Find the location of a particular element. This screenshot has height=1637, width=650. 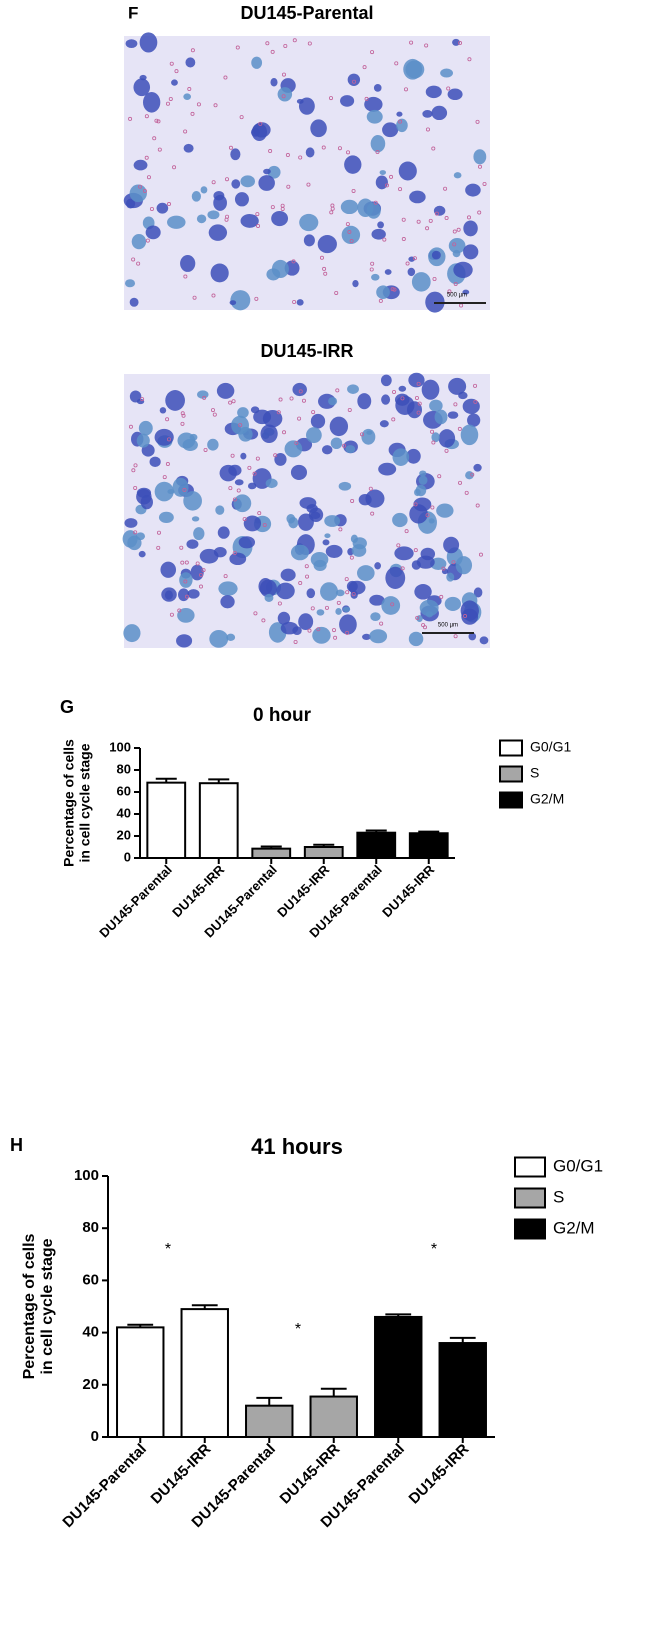

y-axis-label: Percentage of cells is located at coordinates (29, 1306).